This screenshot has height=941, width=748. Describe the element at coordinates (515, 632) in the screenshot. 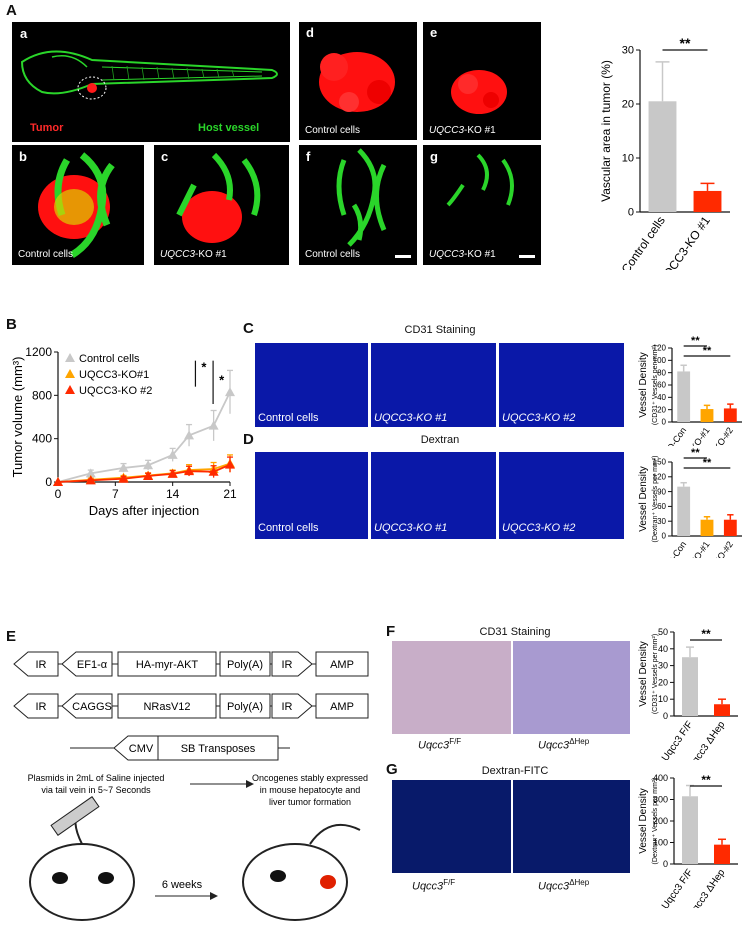

I see `panel-F-title: CD31 Staining` at that location.